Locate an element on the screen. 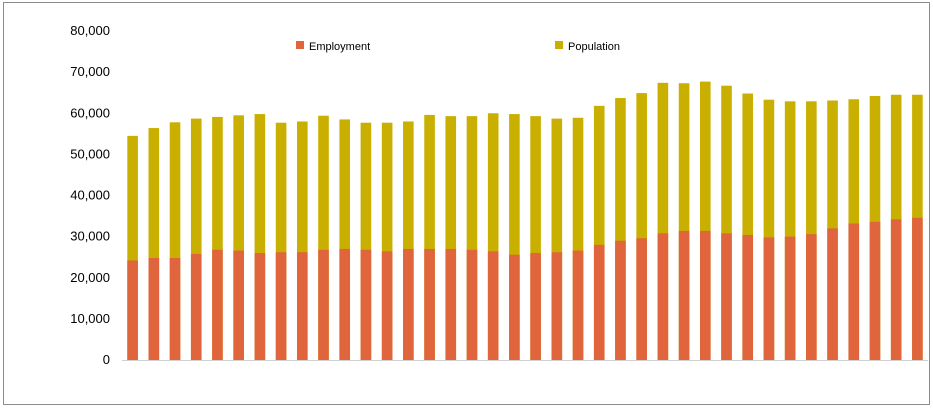  y-tick-label: 20,000 is located at coordinates (90, 277).